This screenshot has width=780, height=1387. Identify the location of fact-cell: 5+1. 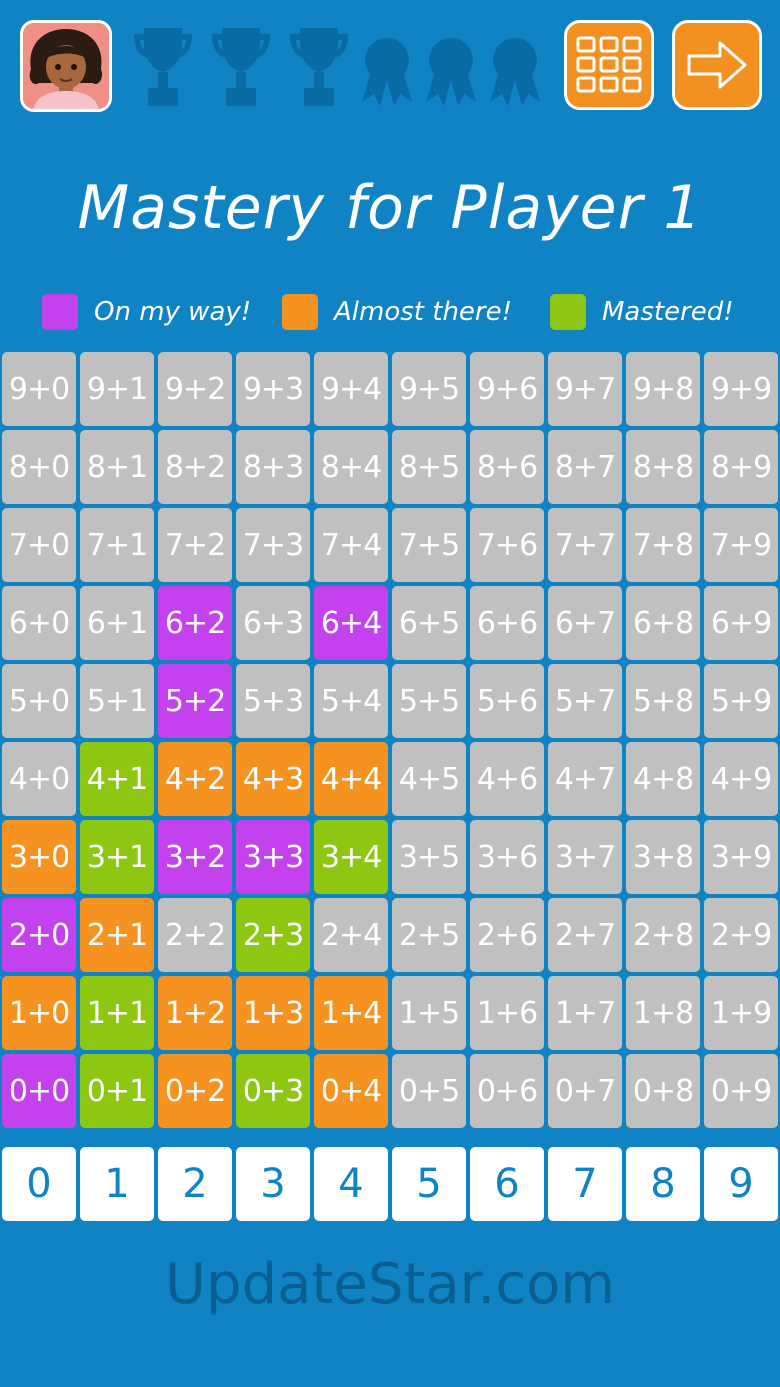
(117, 701).